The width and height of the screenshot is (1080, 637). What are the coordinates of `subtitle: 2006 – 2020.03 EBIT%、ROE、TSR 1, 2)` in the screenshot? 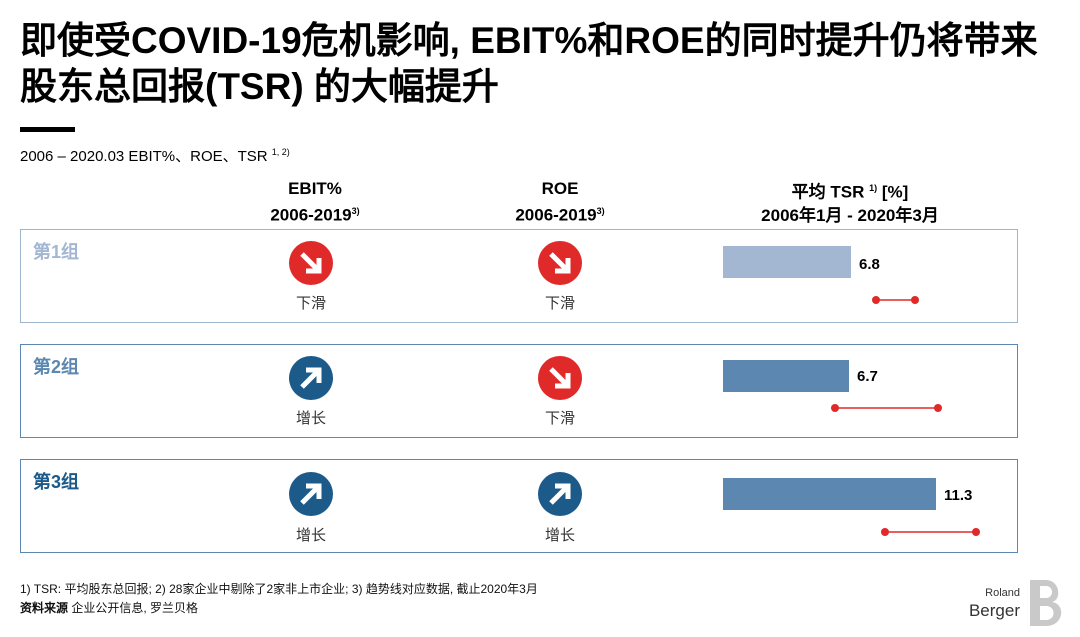 It's located at (155, 156).